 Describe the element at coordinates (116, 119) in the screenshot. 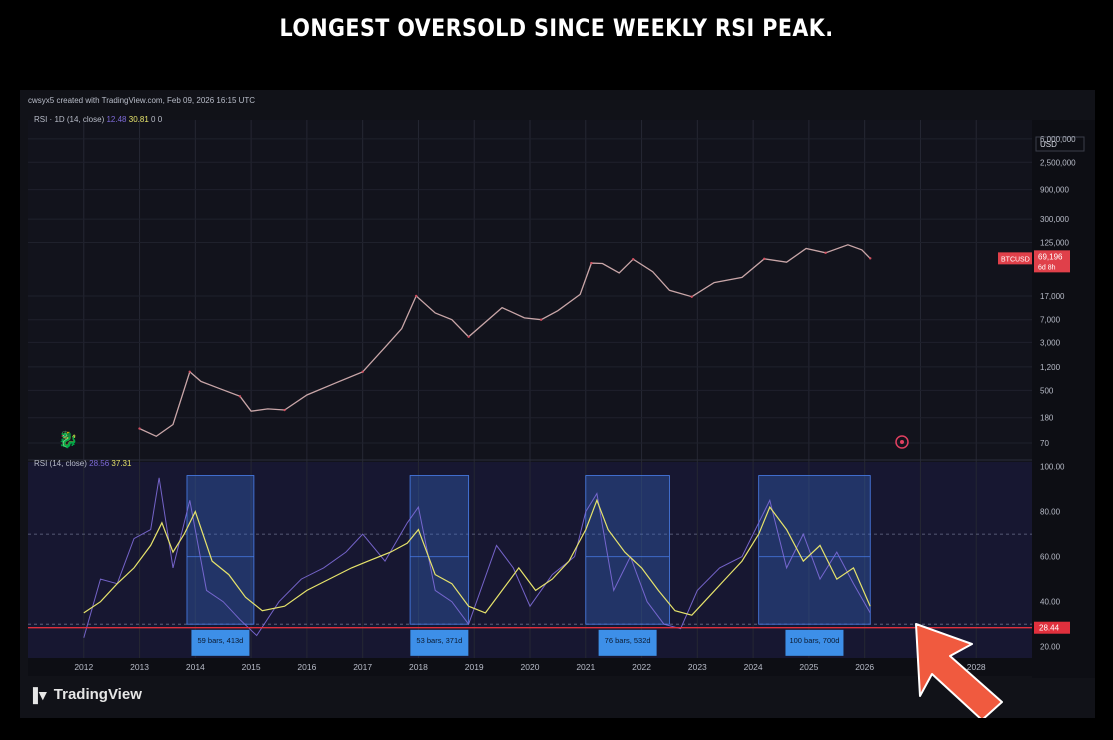

I see `rsi-top-legend-value1: 12.48` at that location.